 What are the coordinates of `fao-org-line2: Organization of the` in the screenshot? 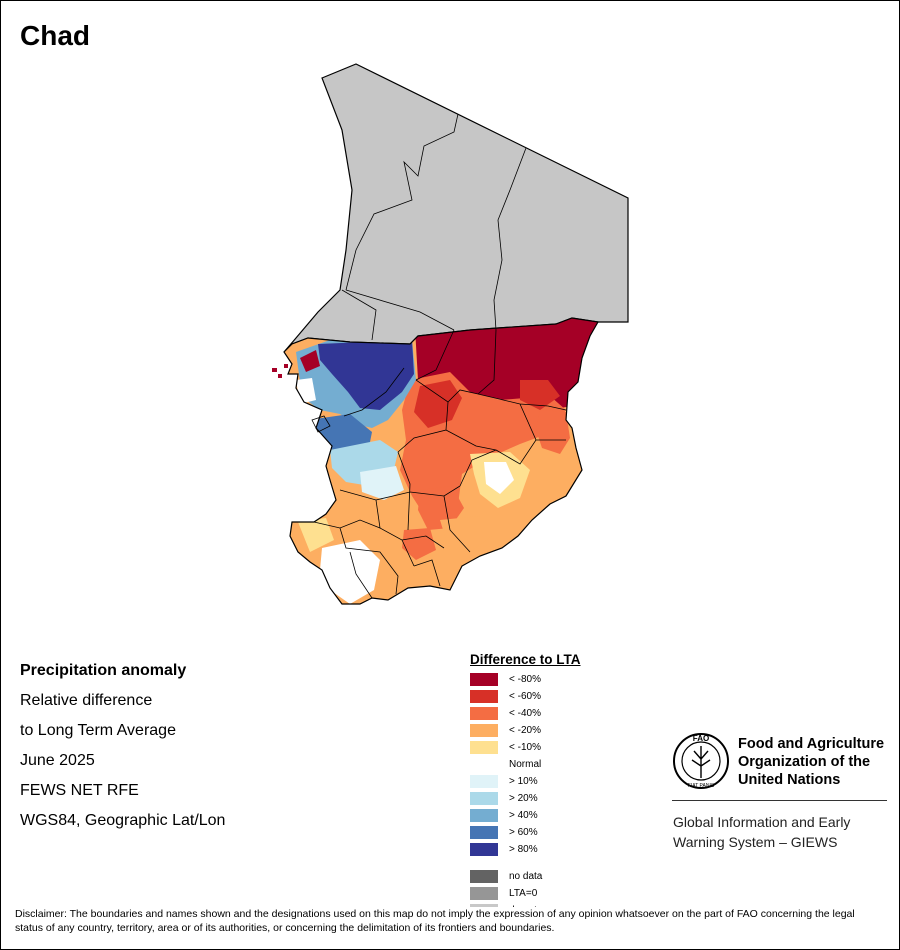 It's located at (804, 762).